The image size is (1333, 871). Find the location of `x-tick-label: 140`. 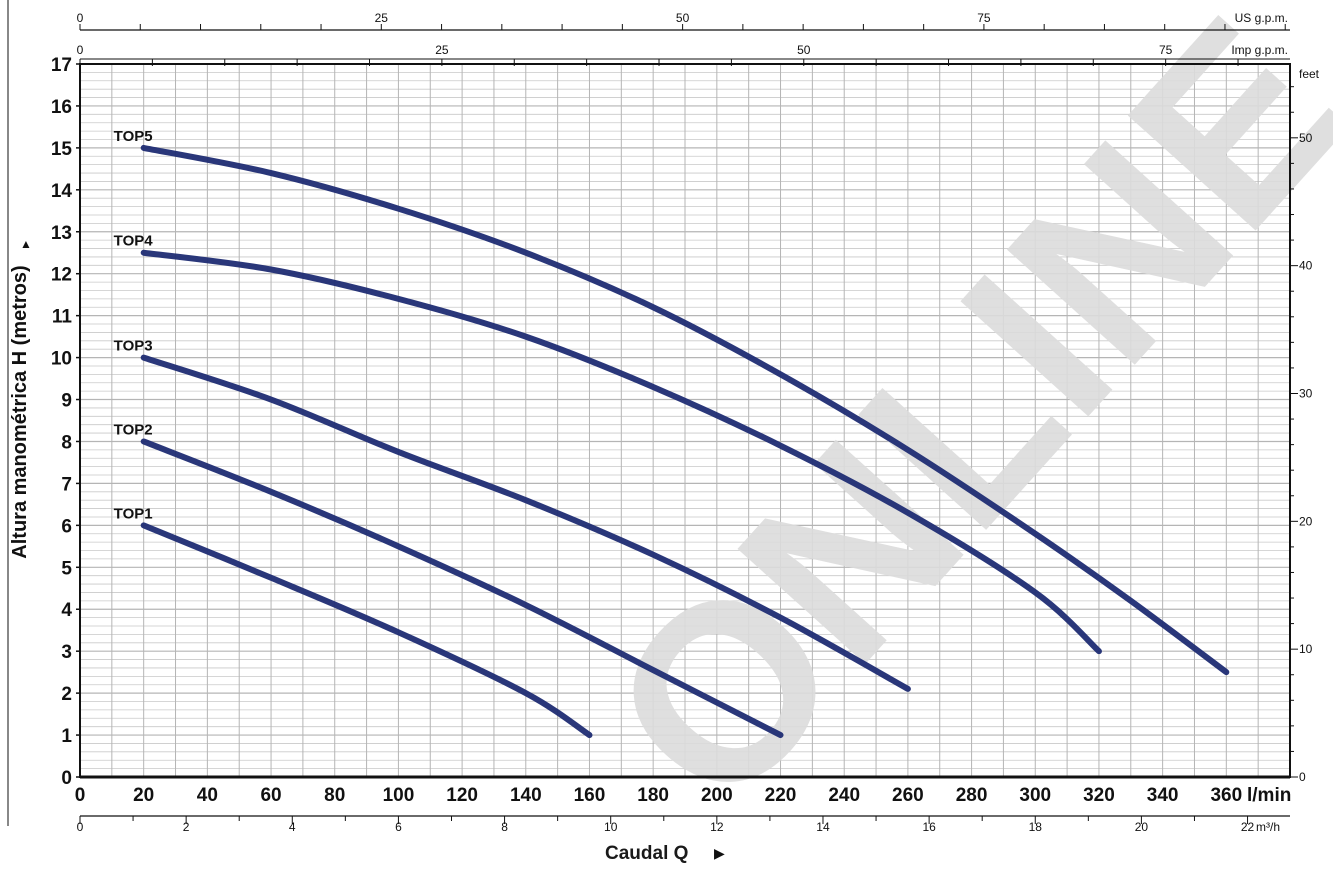

x-tick-label: 140 is located at coordinates (526, 795).